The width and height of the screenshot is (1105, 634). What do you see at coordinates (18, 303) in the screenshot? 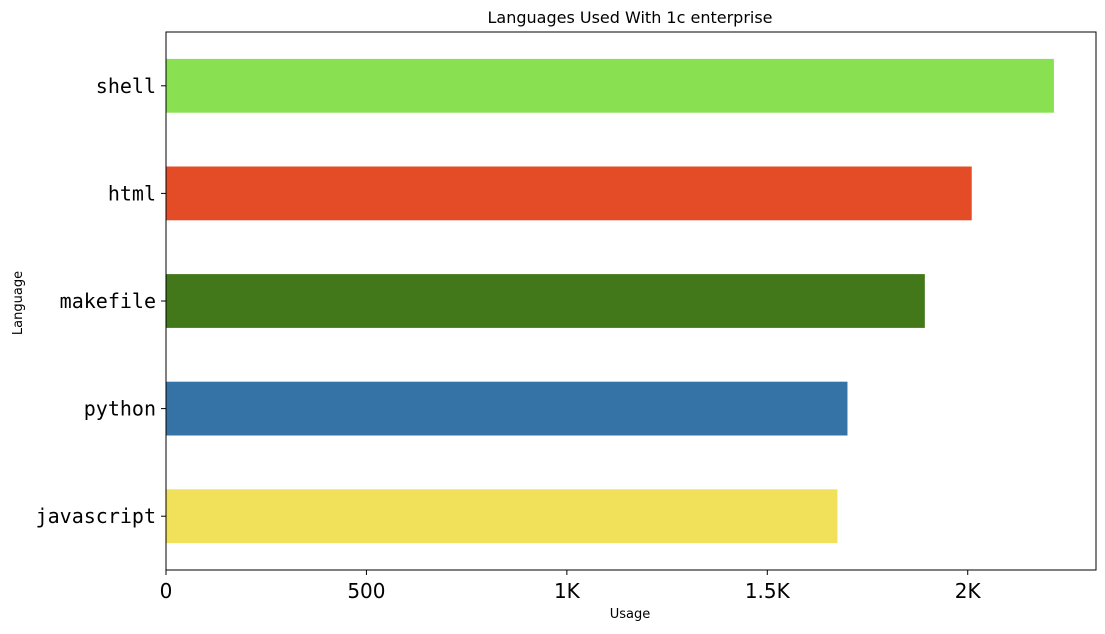
I see `y-axis-label: Language` at bounding box center [18, 303].